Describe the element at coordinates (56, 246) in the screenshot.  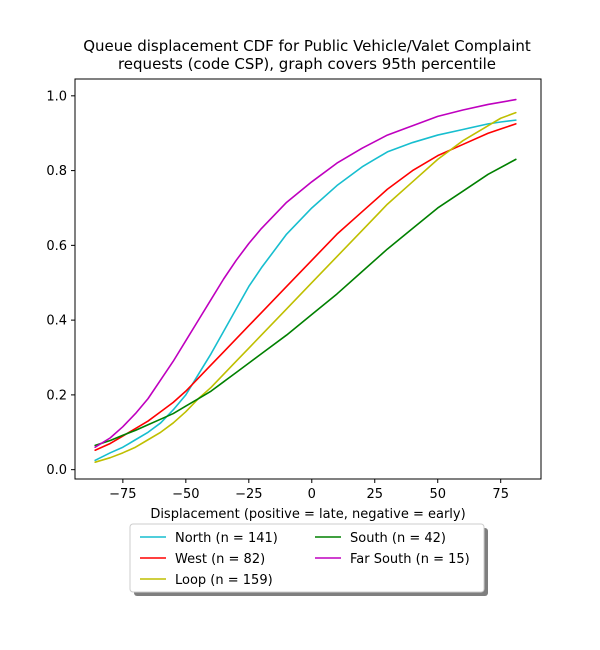
I see `y-tick-label: 0.6` at that location.